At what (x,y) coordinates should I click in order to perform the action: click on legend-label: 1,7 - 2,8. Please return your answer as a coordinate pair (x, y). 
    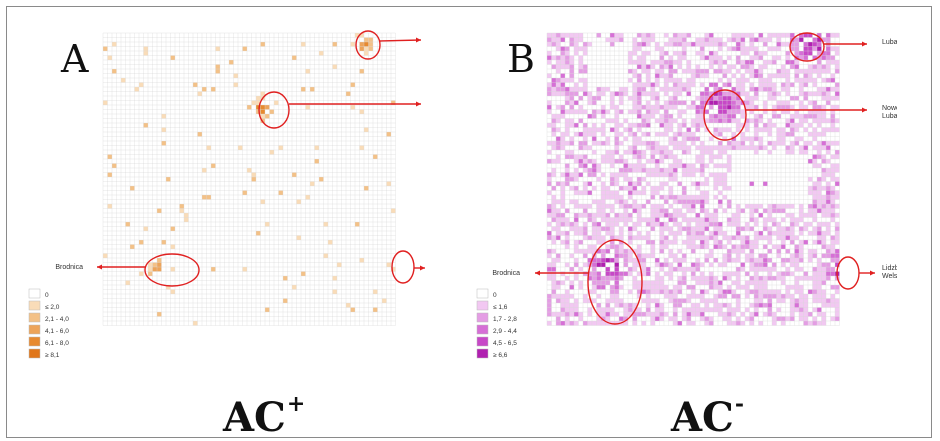
    Looking at the image, I should click on (505, 319).